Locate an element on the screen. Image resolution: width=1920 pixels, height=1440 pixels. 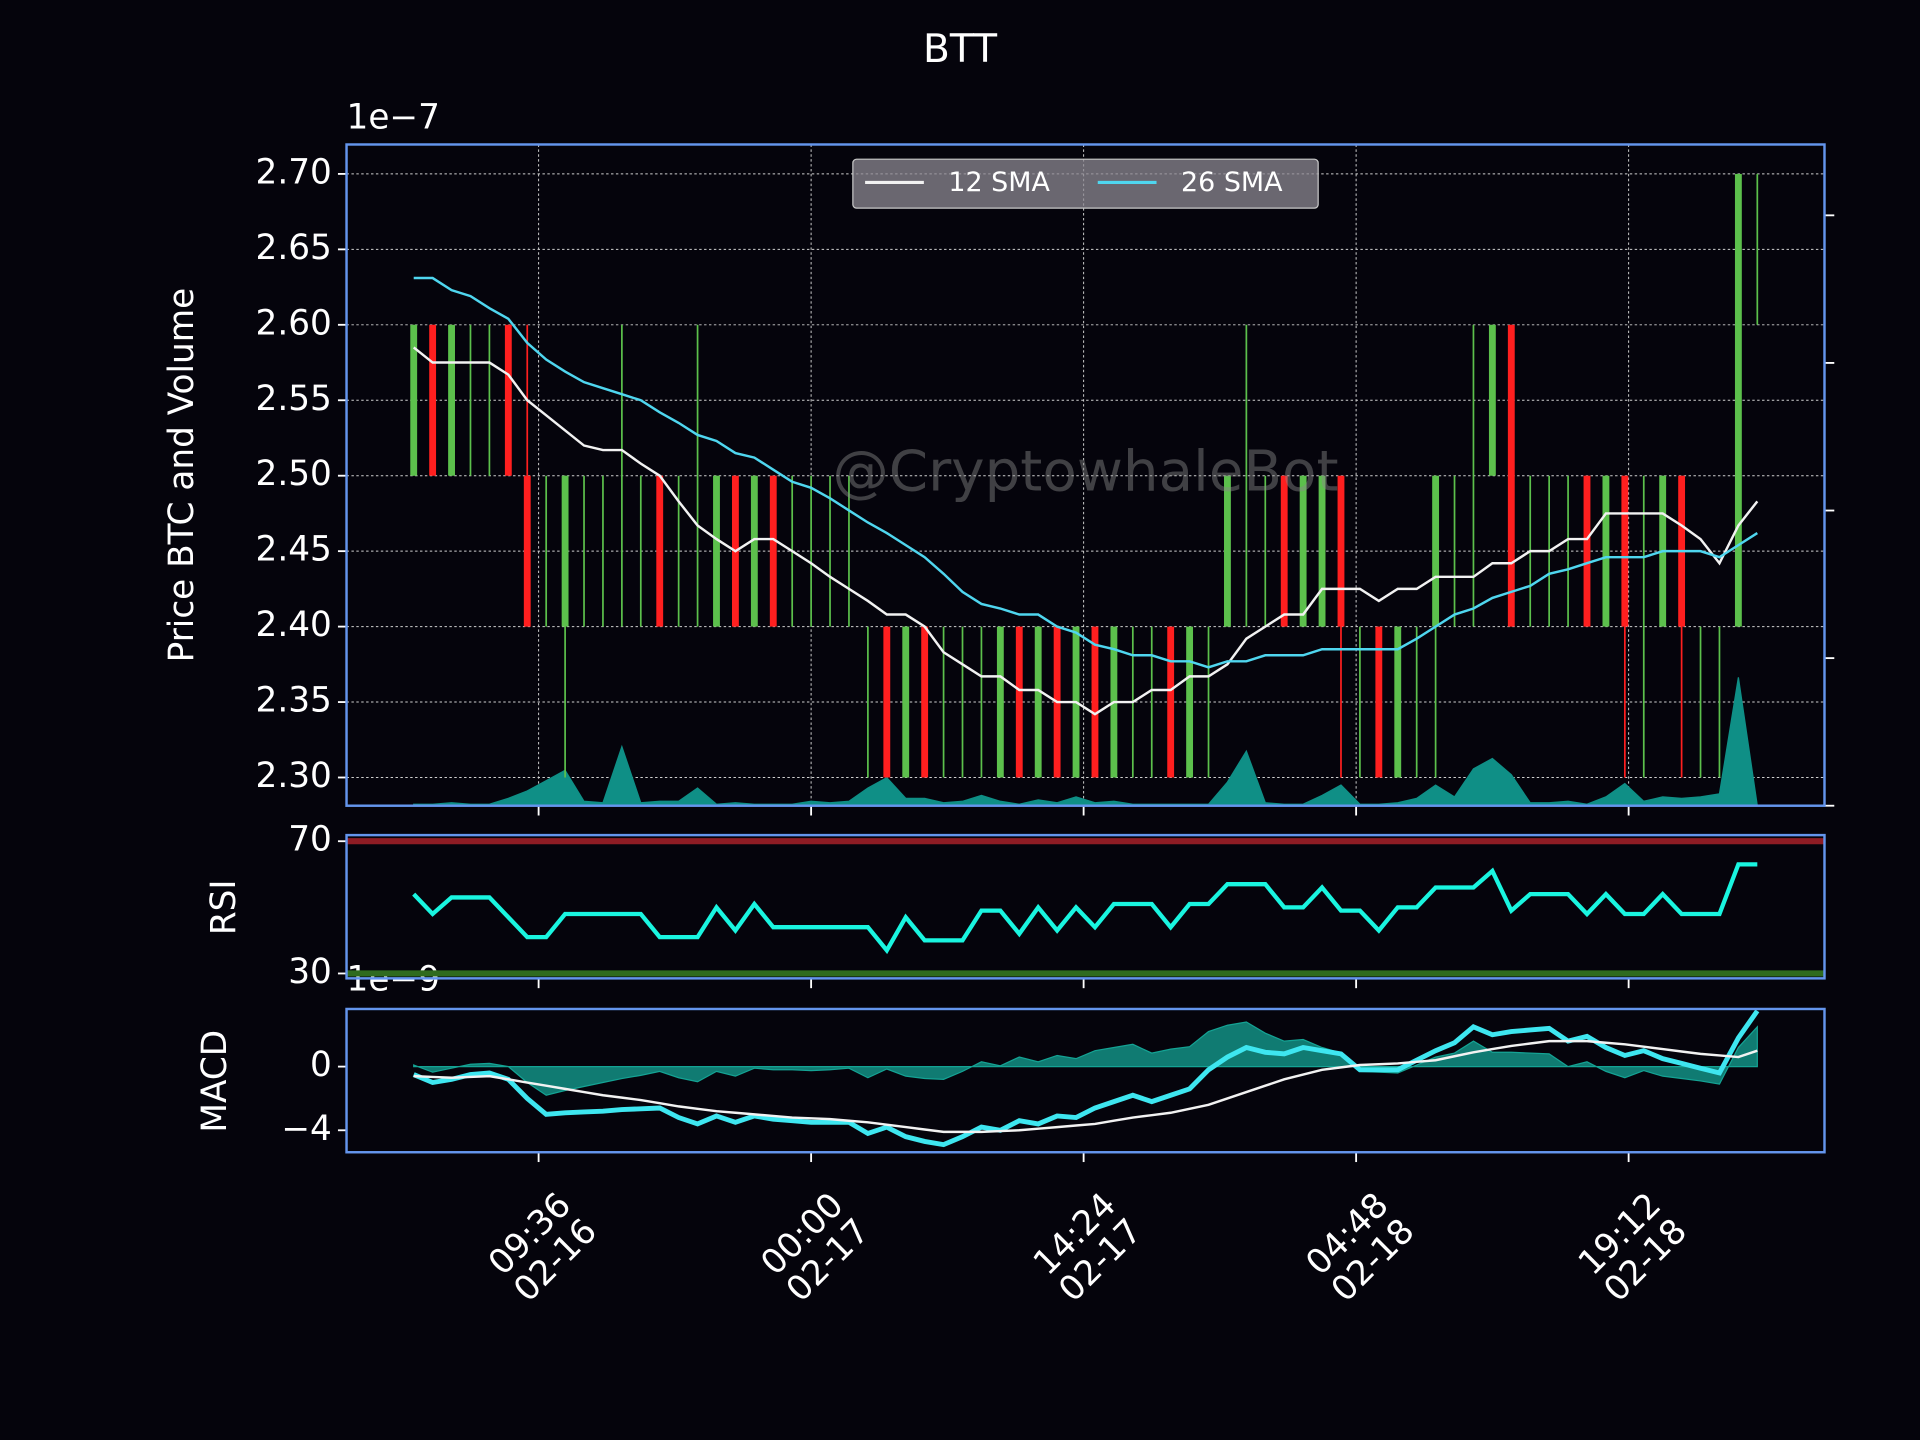
watermark: @CryptowhaleBot is located at coordinates (1085, 472).